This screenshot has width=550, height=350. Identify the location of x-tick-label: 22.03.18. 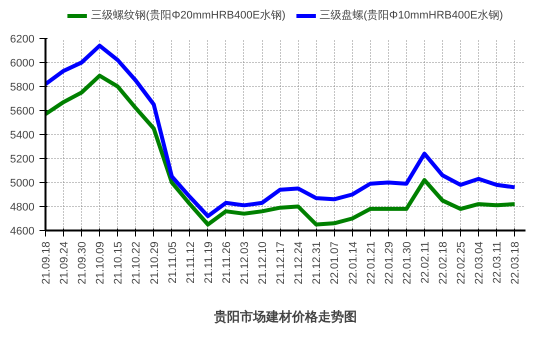
(516, 262).